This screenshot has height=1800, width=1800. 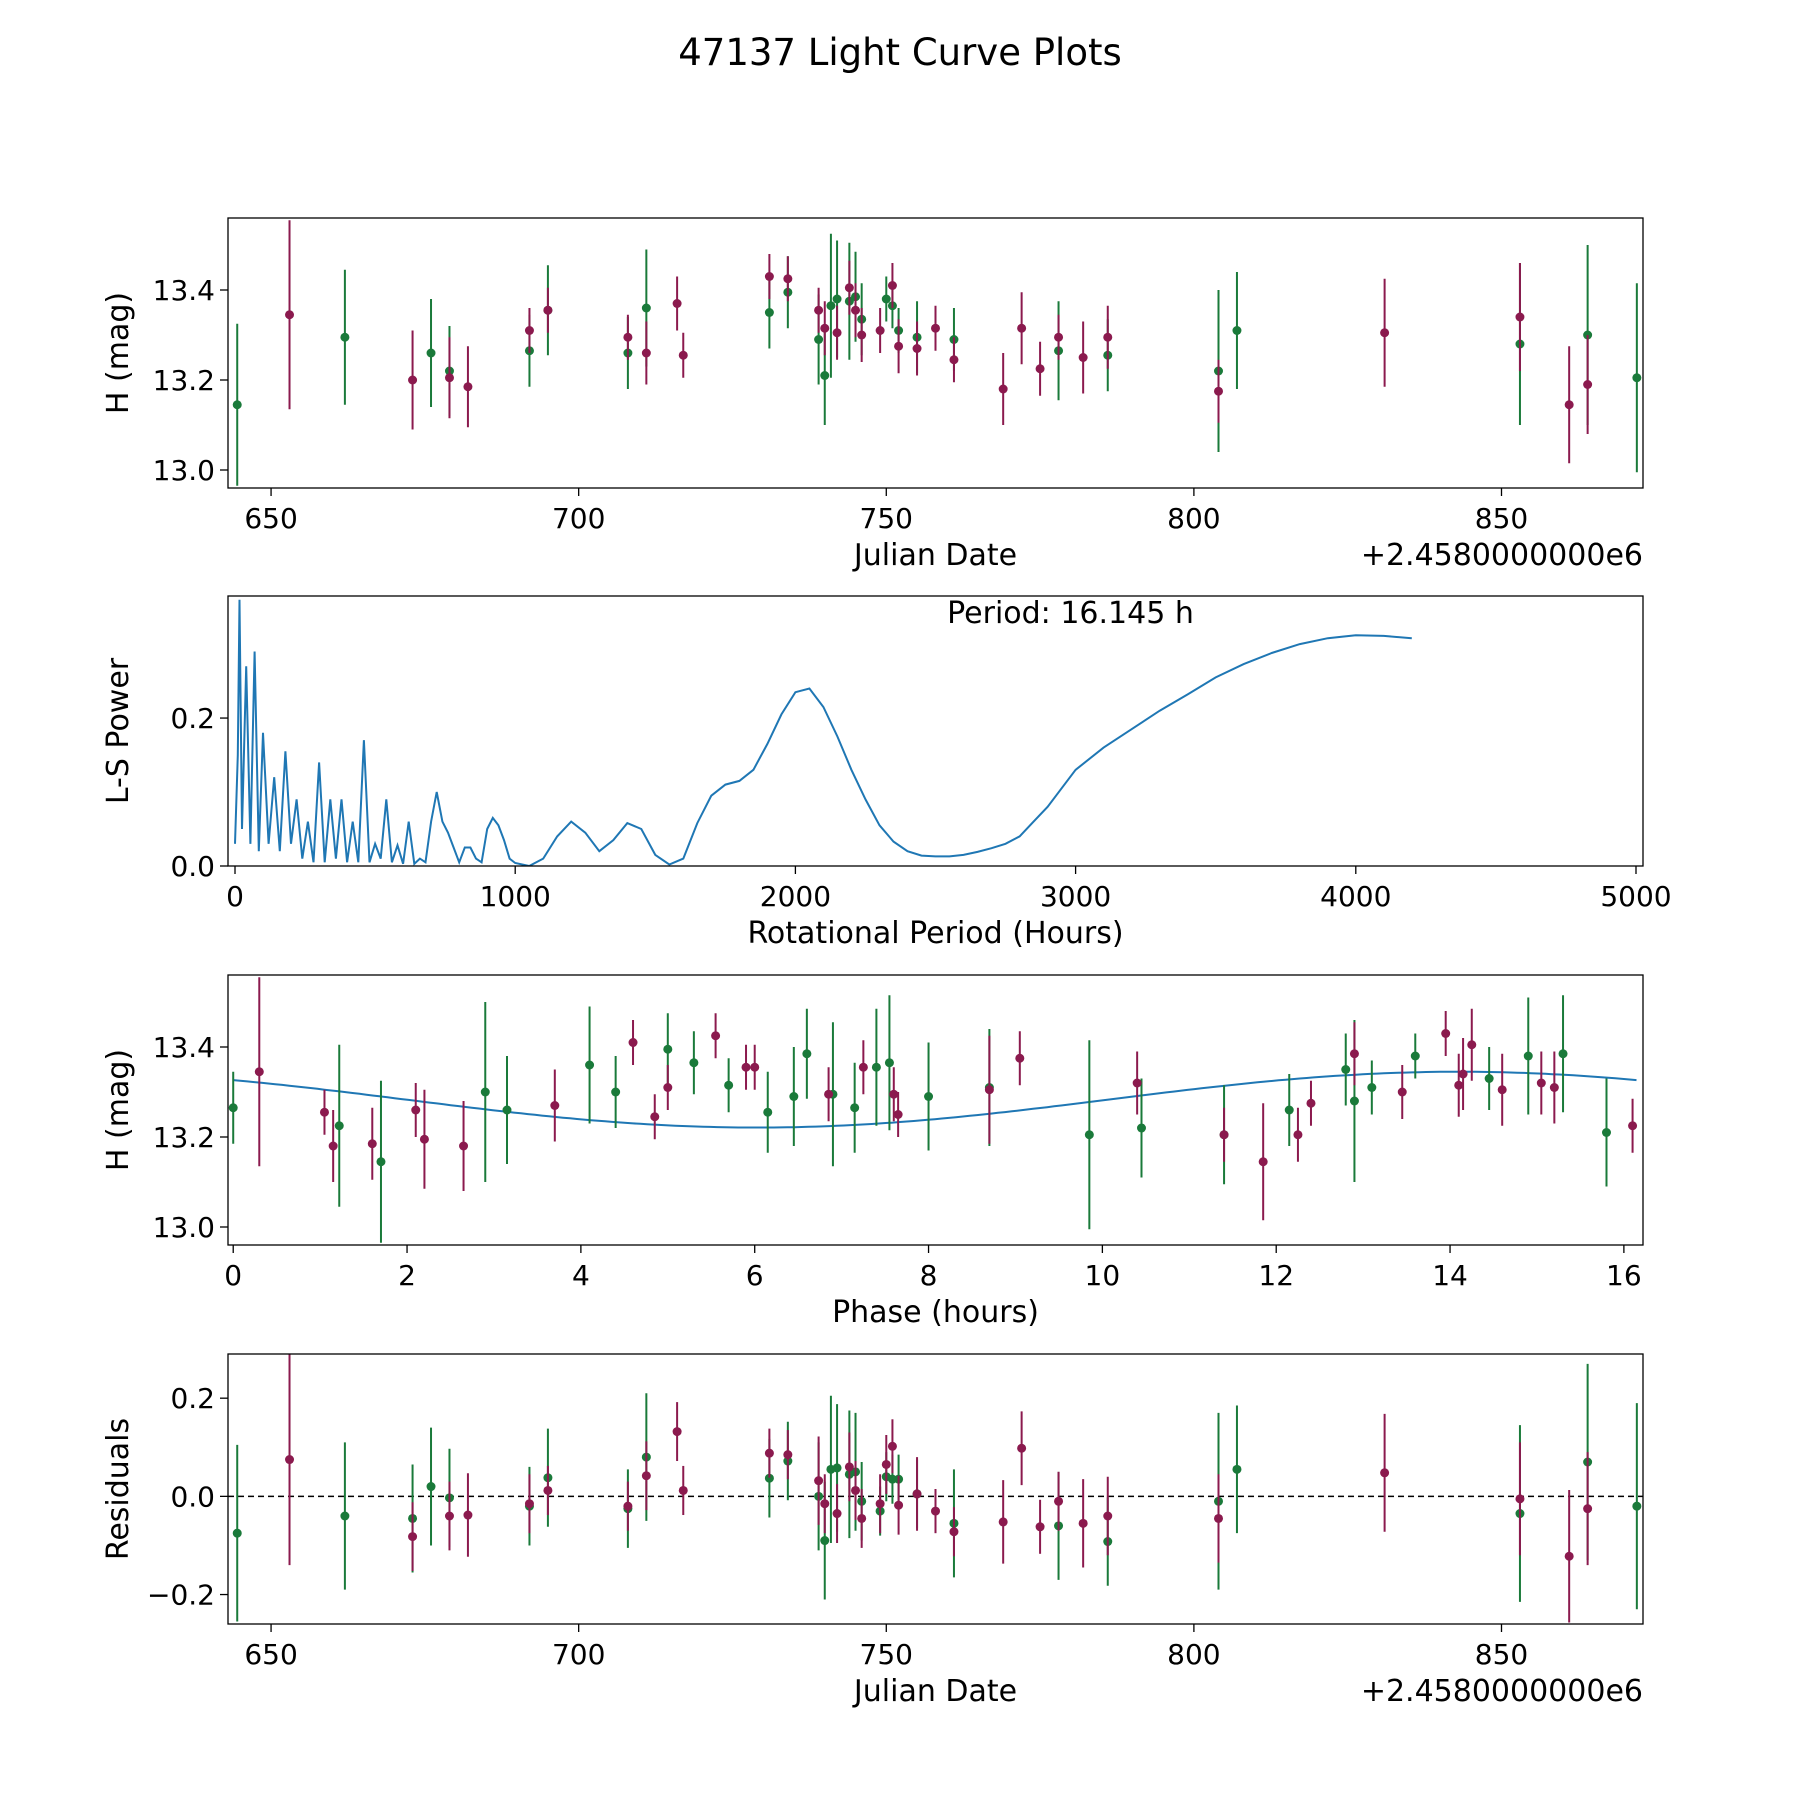 I want to click on x-tick-label: 8, so click(x=929, y=1275).